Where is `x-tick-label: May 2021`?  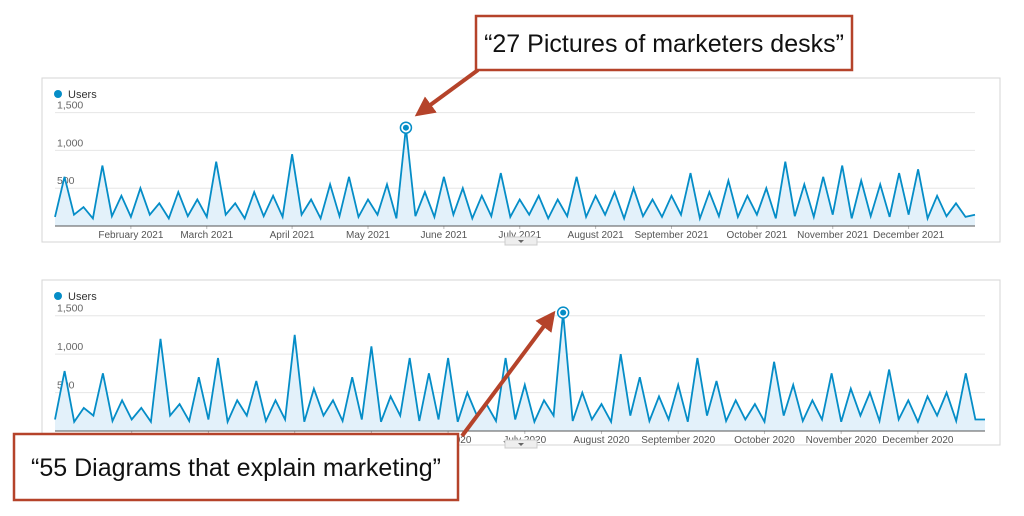
x-tick-label: May 2021 is located at coordinates (368, 235).